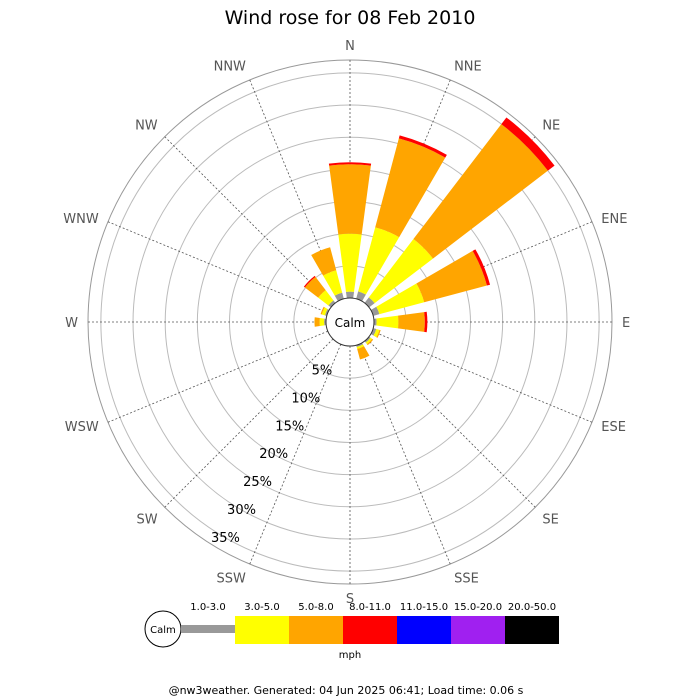 Image resolution: width=700 pixels, height=700 pixels. What do you see at coordinates (350, 46) in the screenshot?
I see `direction-label-n: N` at bounding box center [350, 46].